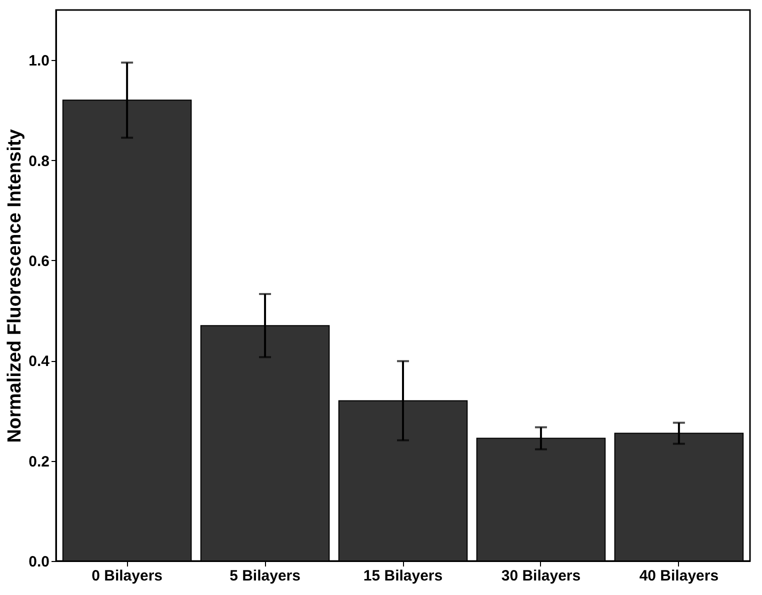 The width and height of the screenshot is (762, 595). What do you see at coordinates (39, 562) in the screenshot?
I see `y-tick-label: 0.0` at bounding box center [39, 562].